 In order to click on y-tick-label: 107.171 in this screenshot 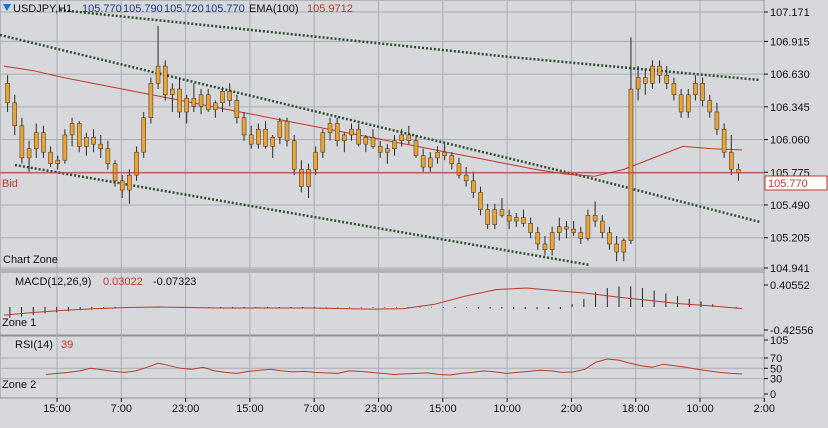, I will do `click(790, 13)`.